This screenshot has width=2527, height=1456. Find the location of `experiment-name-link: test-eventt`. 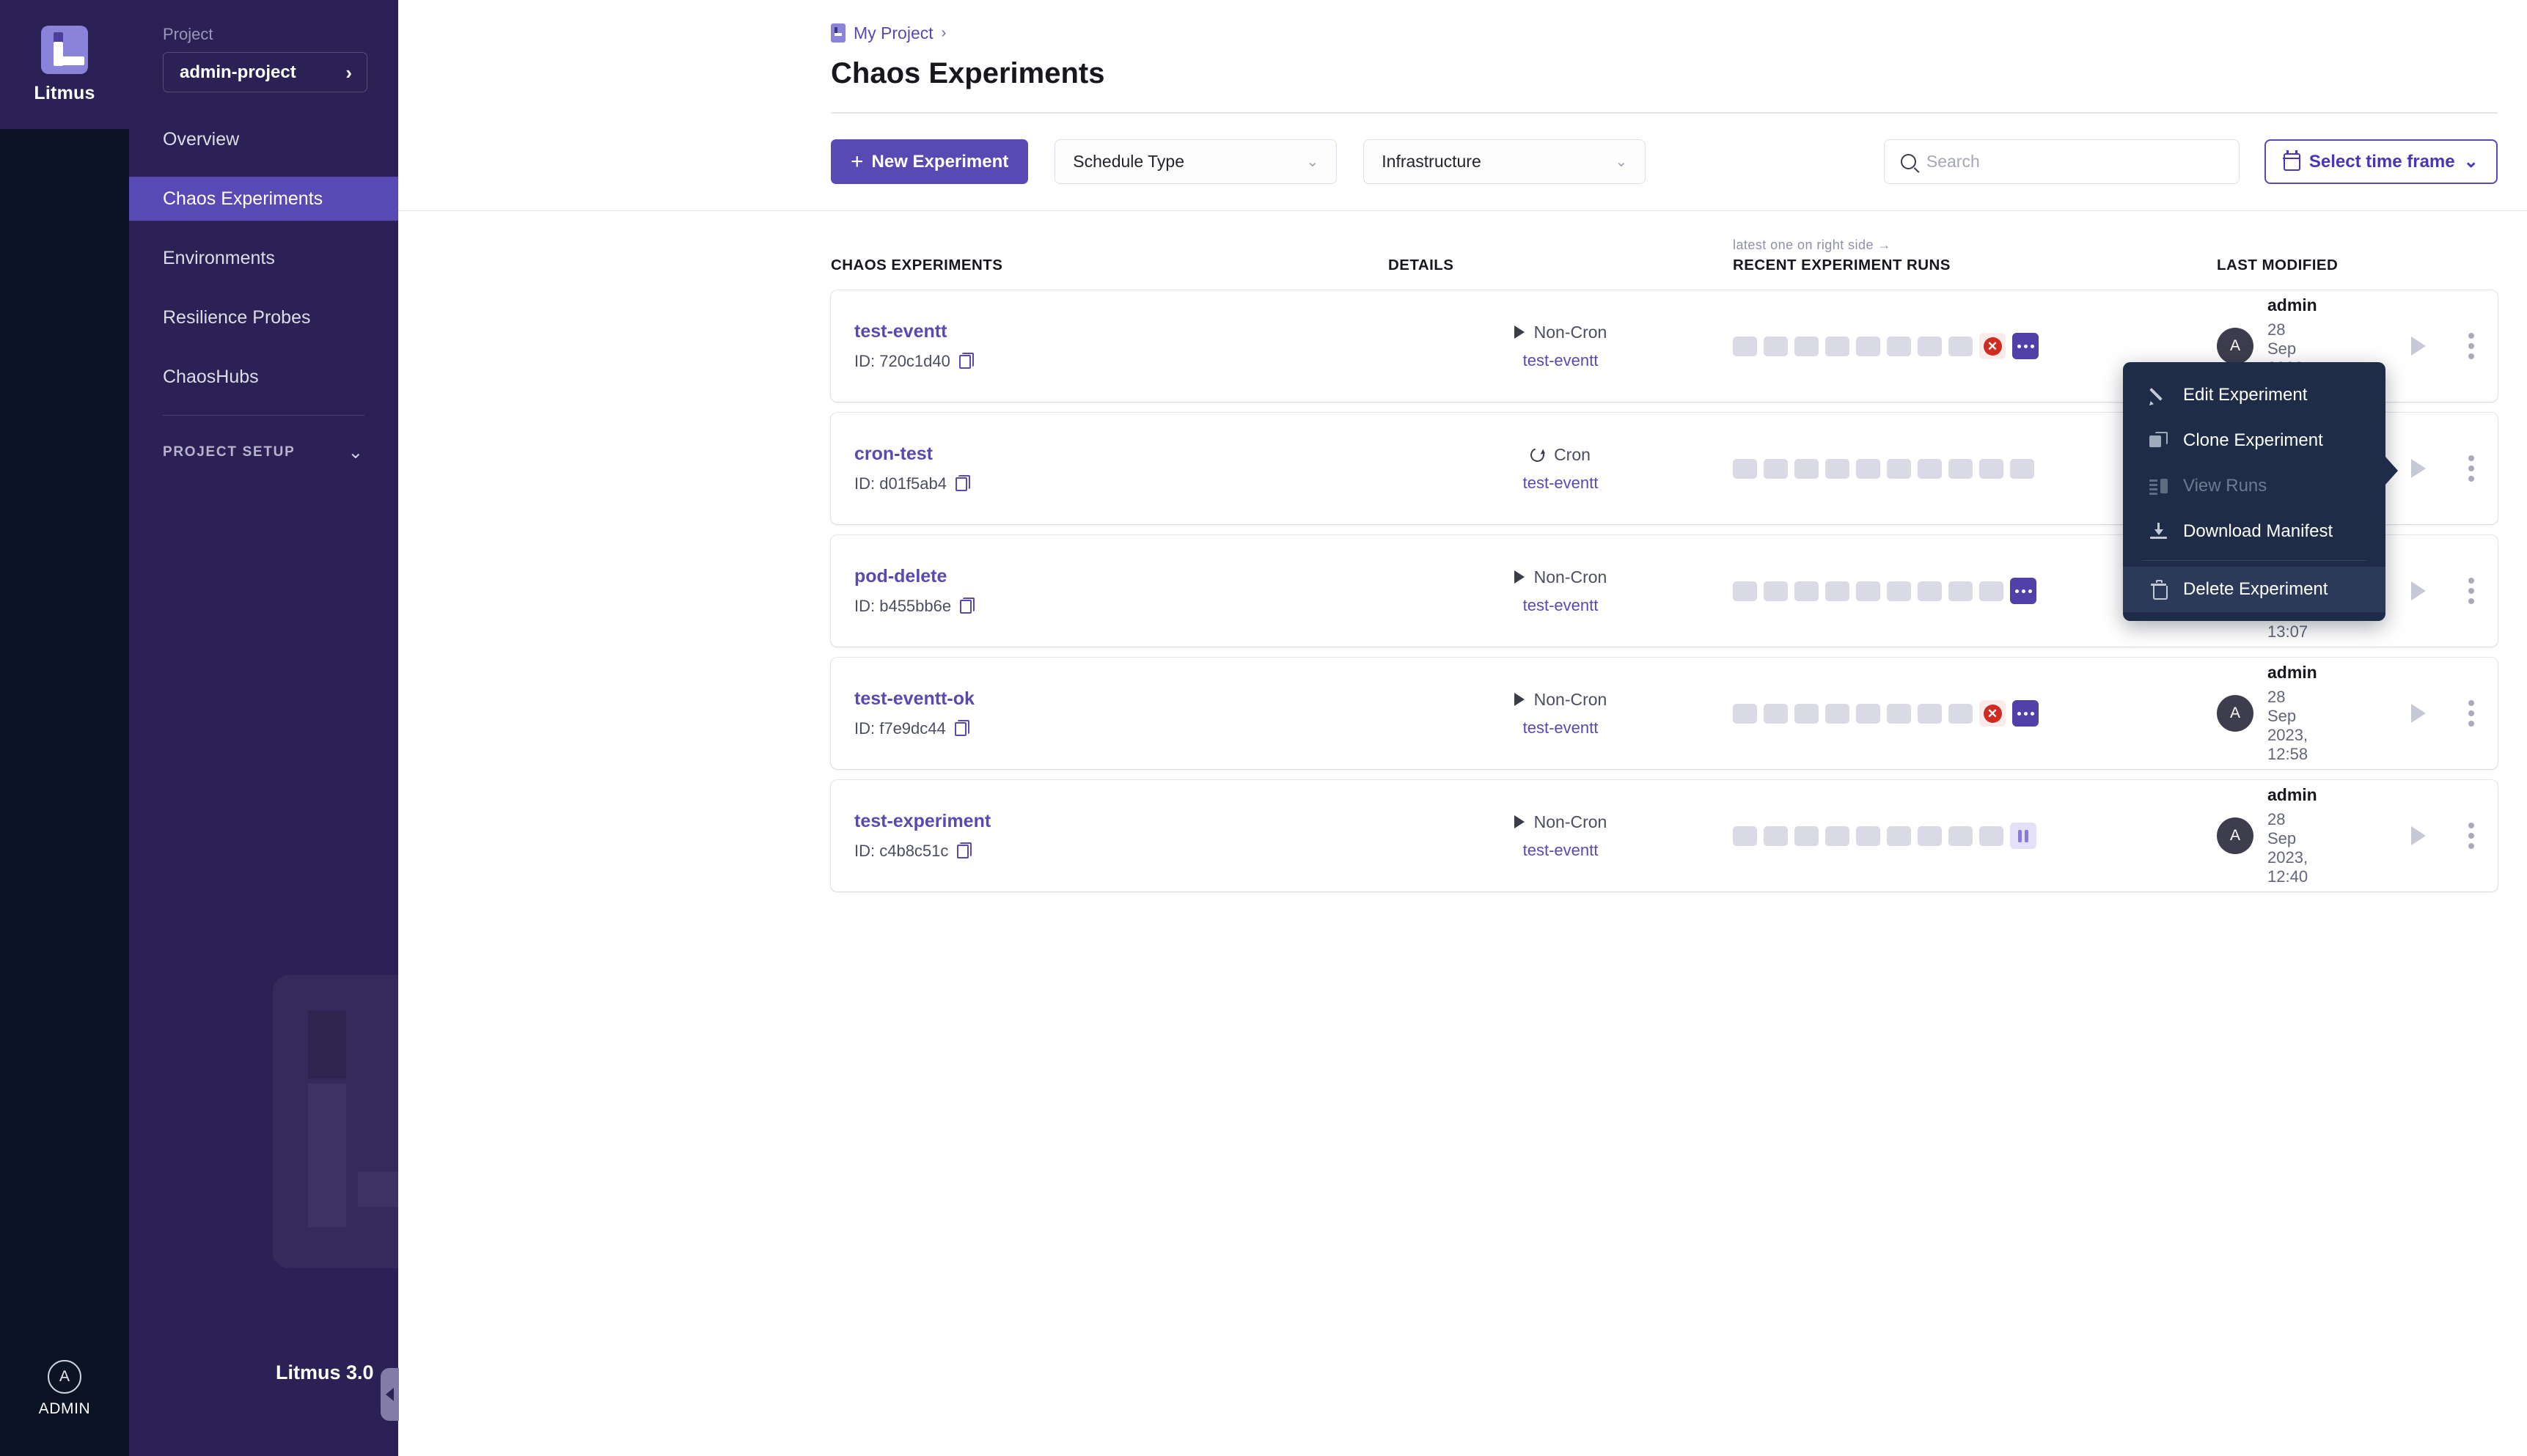

experiment-name-link: test-eventt is located at coordinates (900, 331).